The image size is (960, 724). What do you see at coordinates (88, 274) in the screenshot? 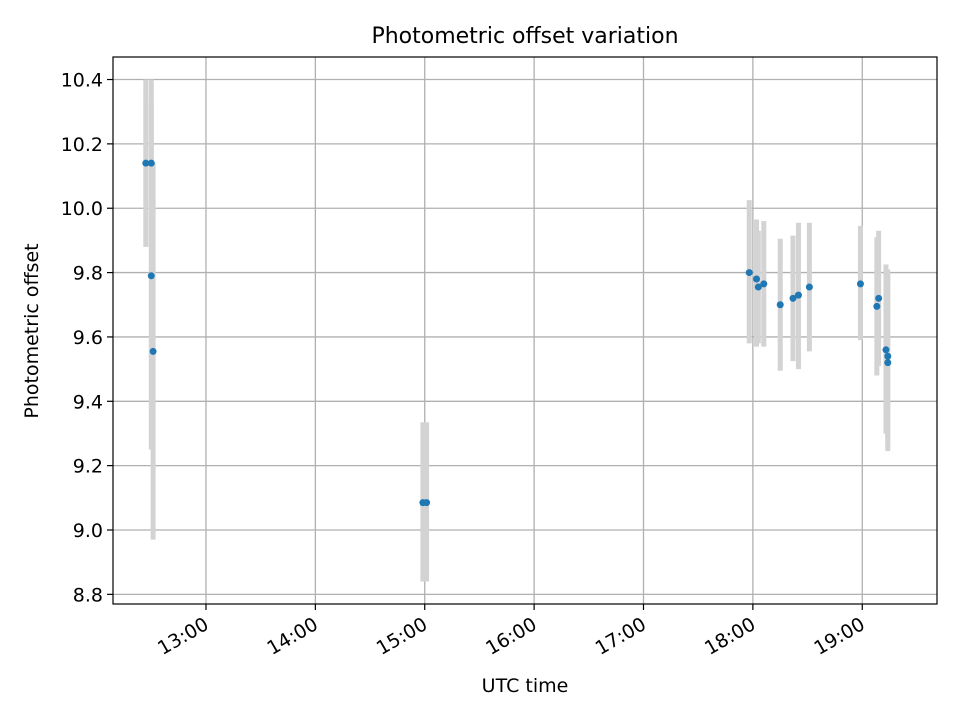
I see `y-tick-label: 9.8` at bounding box center [88, 274].